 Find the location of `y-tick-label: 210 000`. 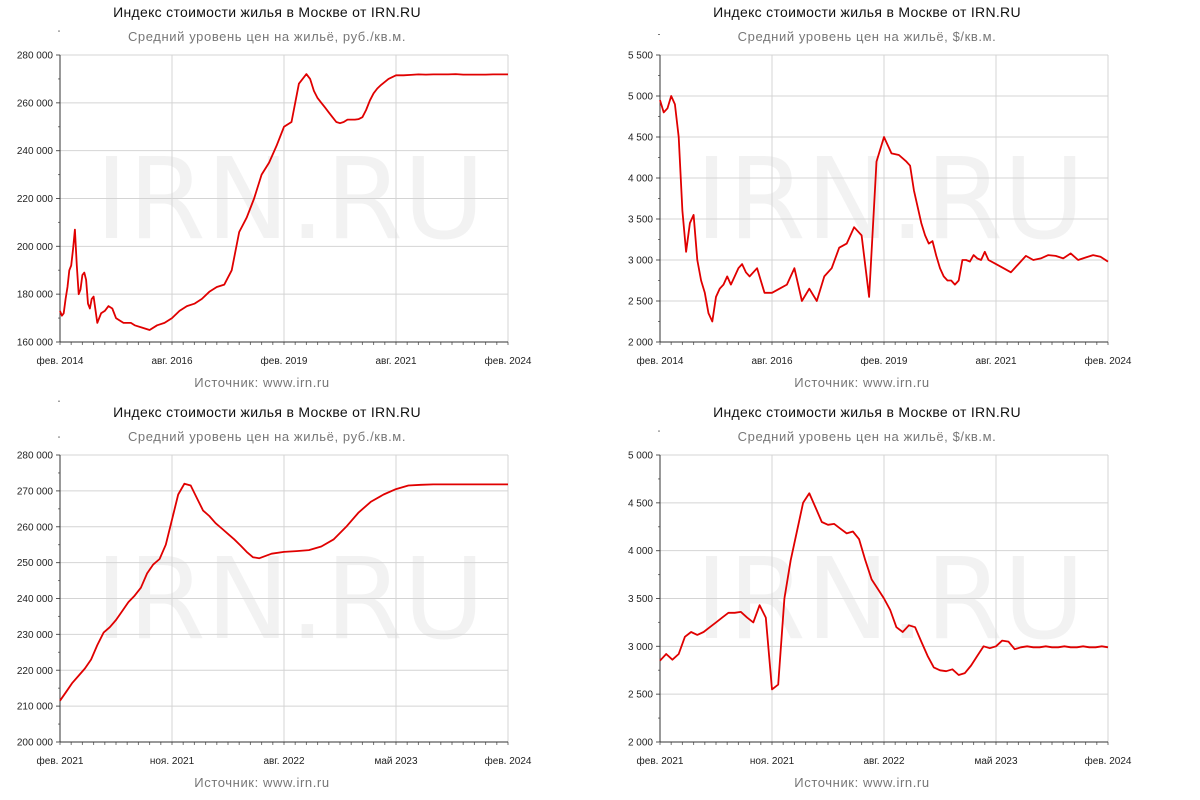

y-tick-label: 210 000 is located at coordinates (35, 707).